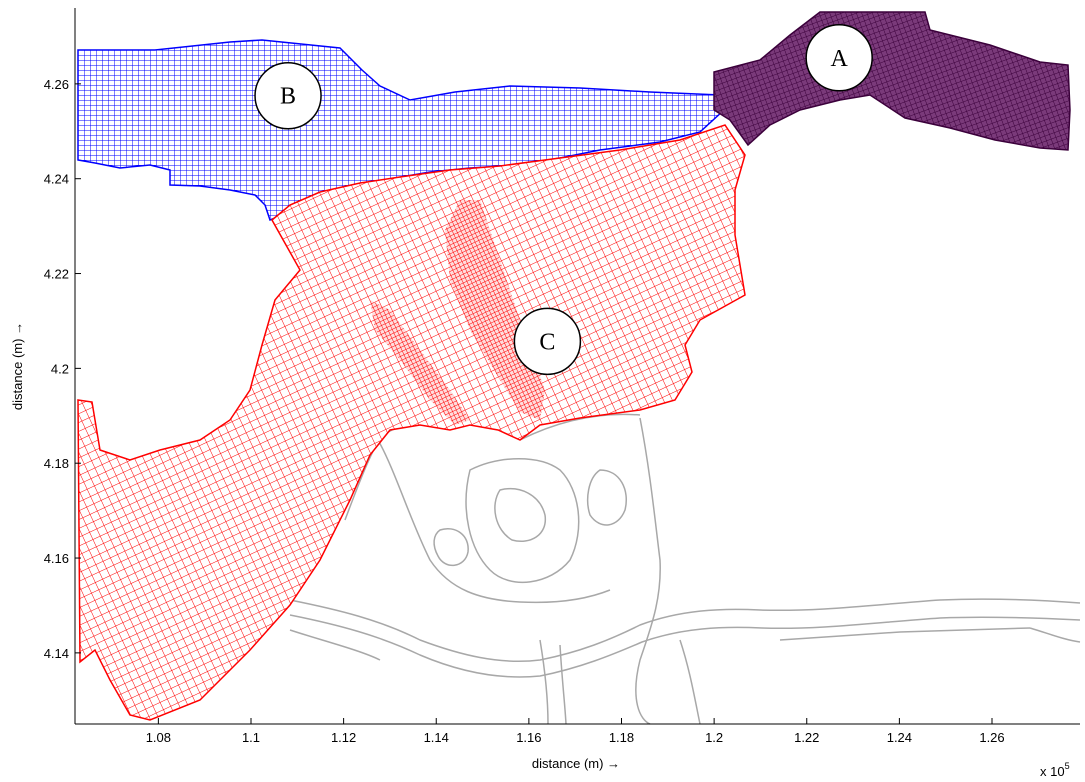 This screenshot has width=1085, height=782. I want to click on x-tick-label: 1.24, so click(899, 737).